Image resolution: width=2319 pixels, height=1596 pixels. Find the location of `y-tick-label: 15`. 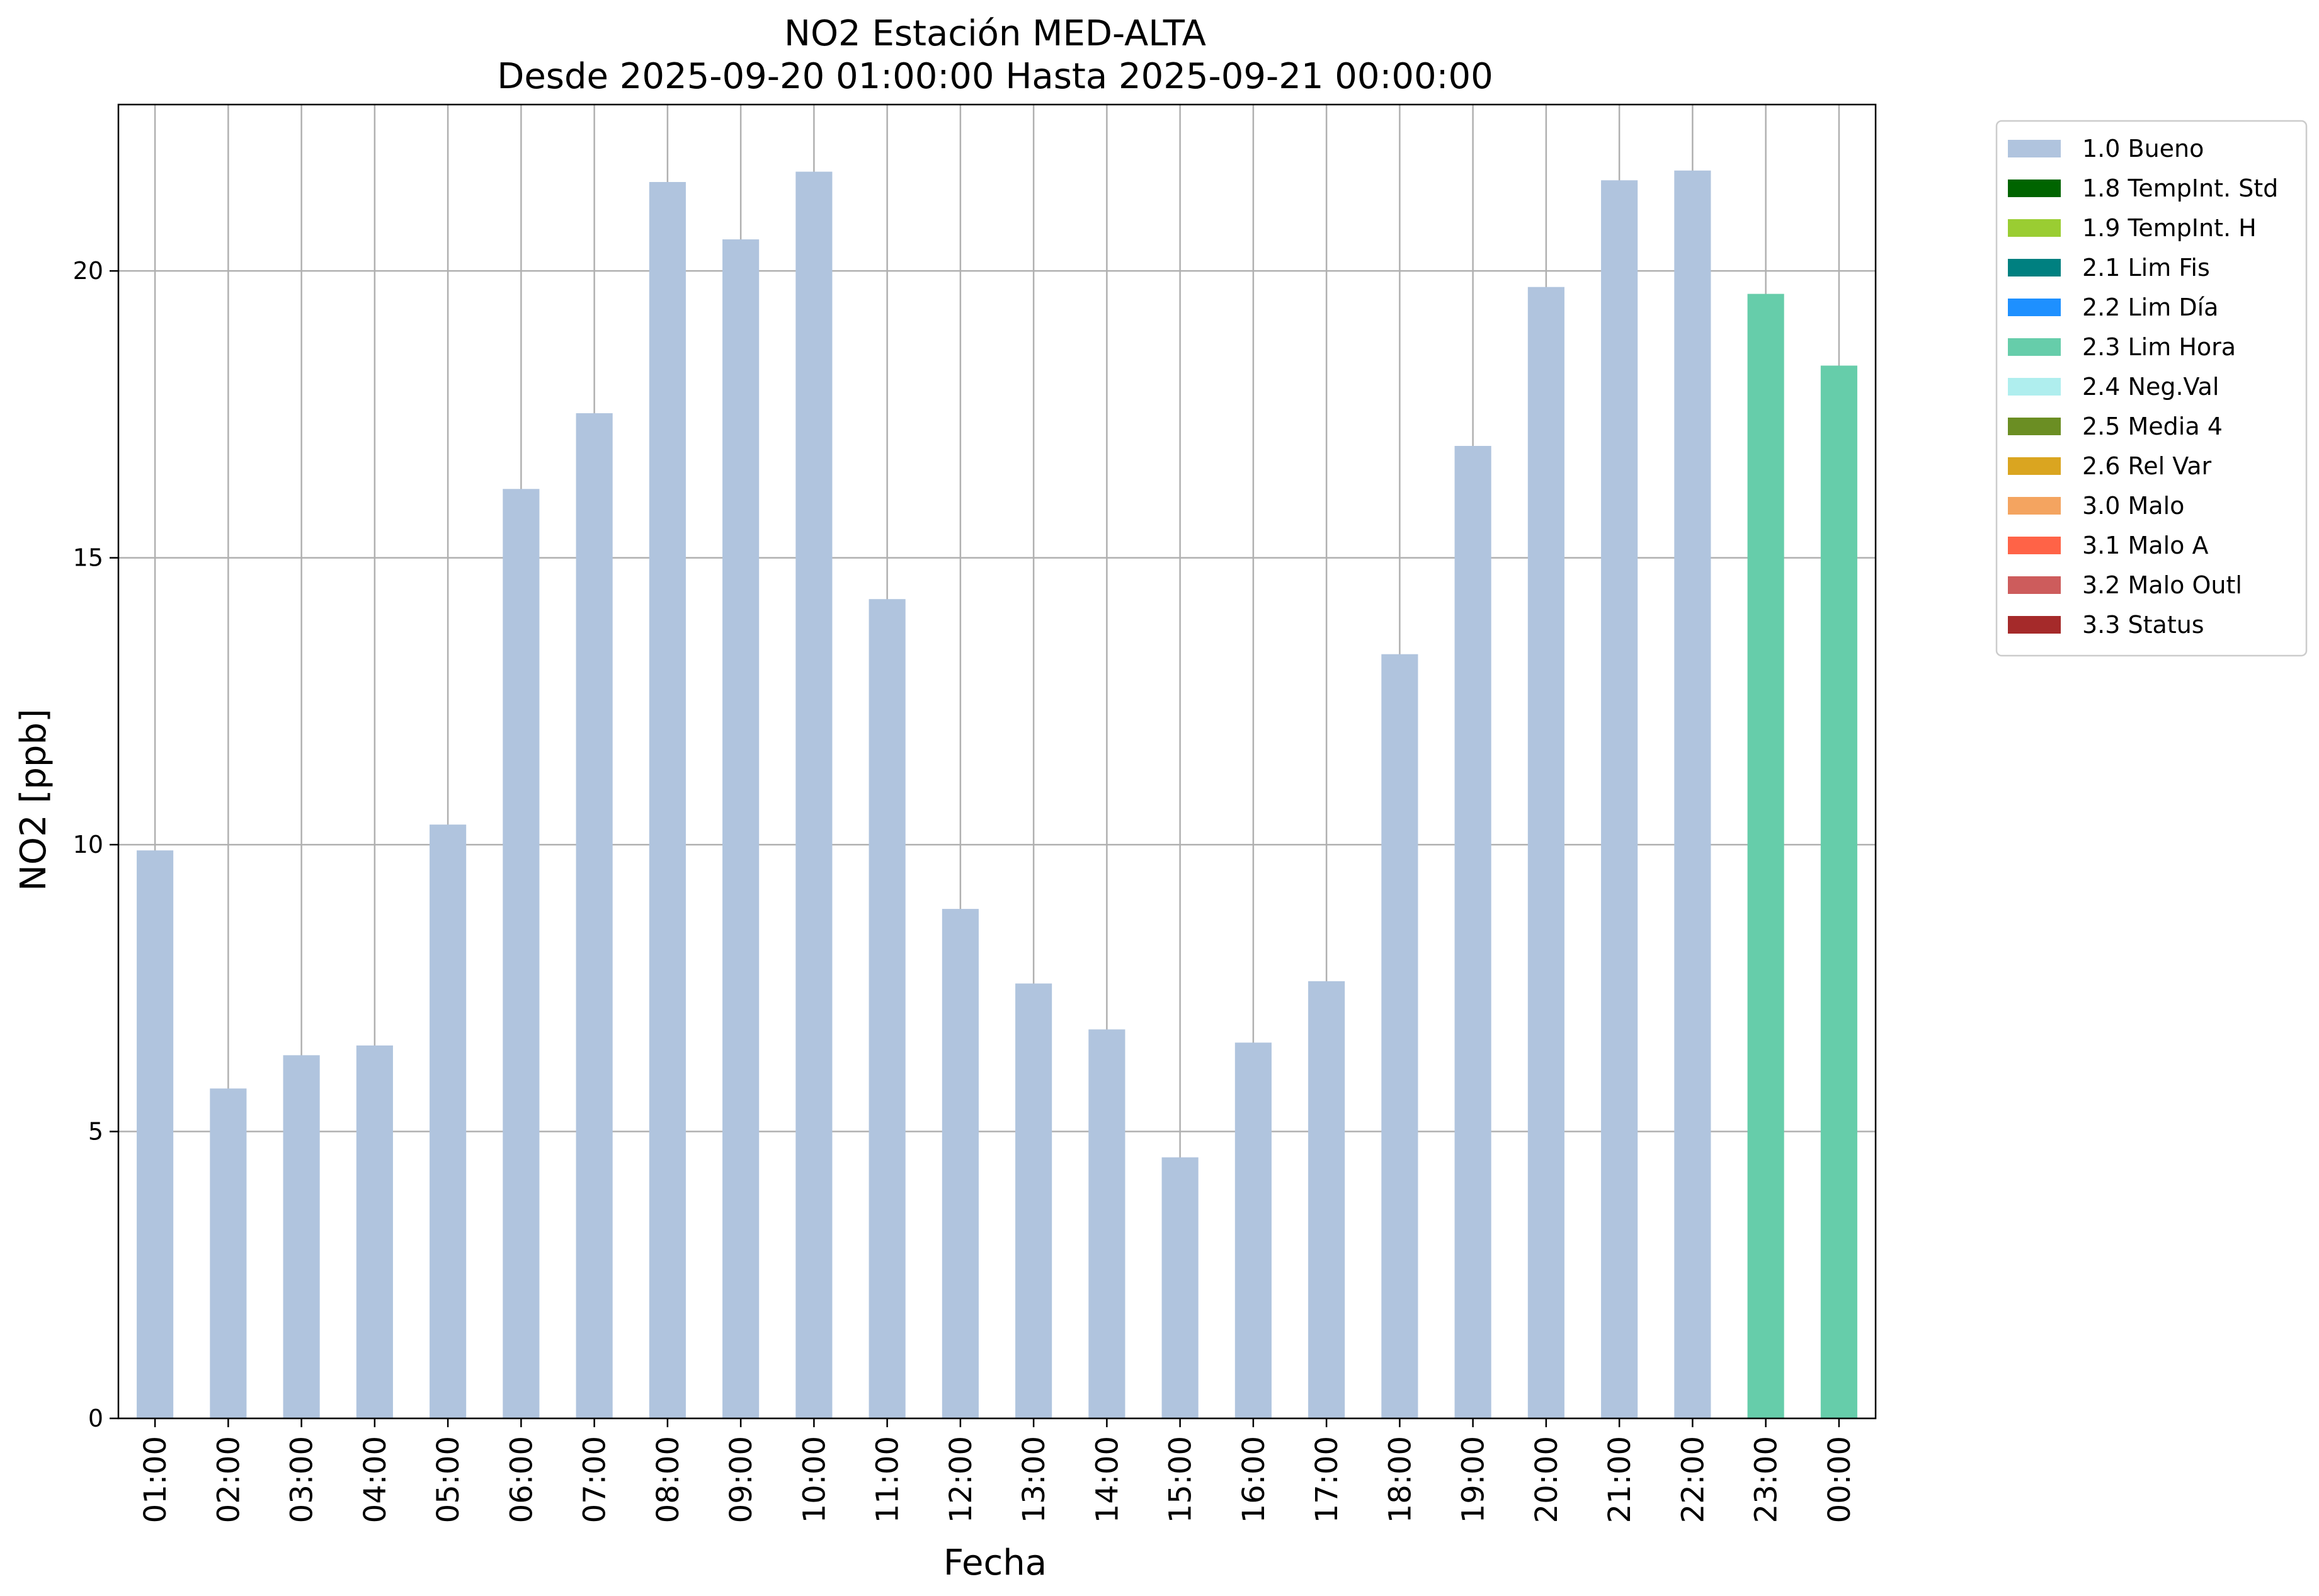

y-tick-label: 15 is located at coordinates (88, 558).